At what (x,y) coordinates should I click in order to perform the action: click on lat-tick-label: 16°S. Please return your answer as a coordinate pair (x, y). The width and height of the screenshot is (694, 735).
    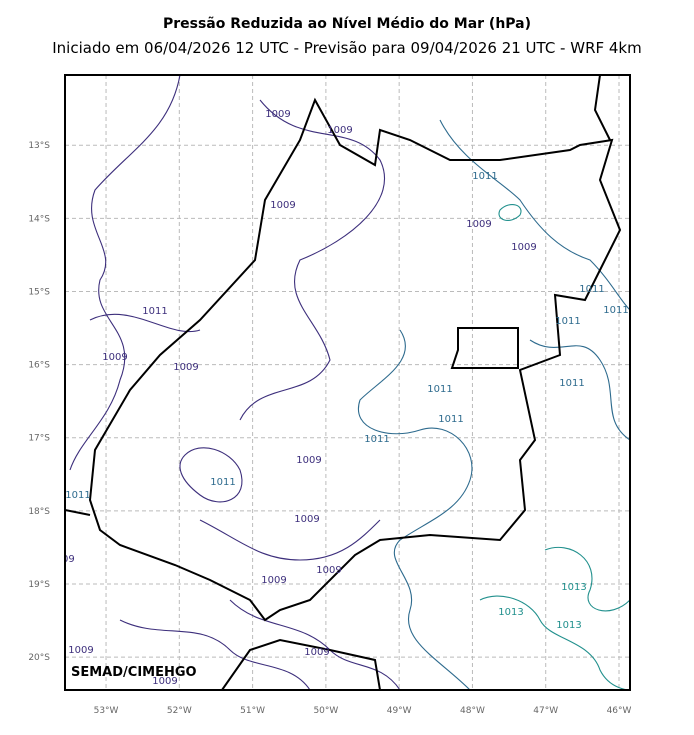
    Looking at the image, I should click on (39, 366).